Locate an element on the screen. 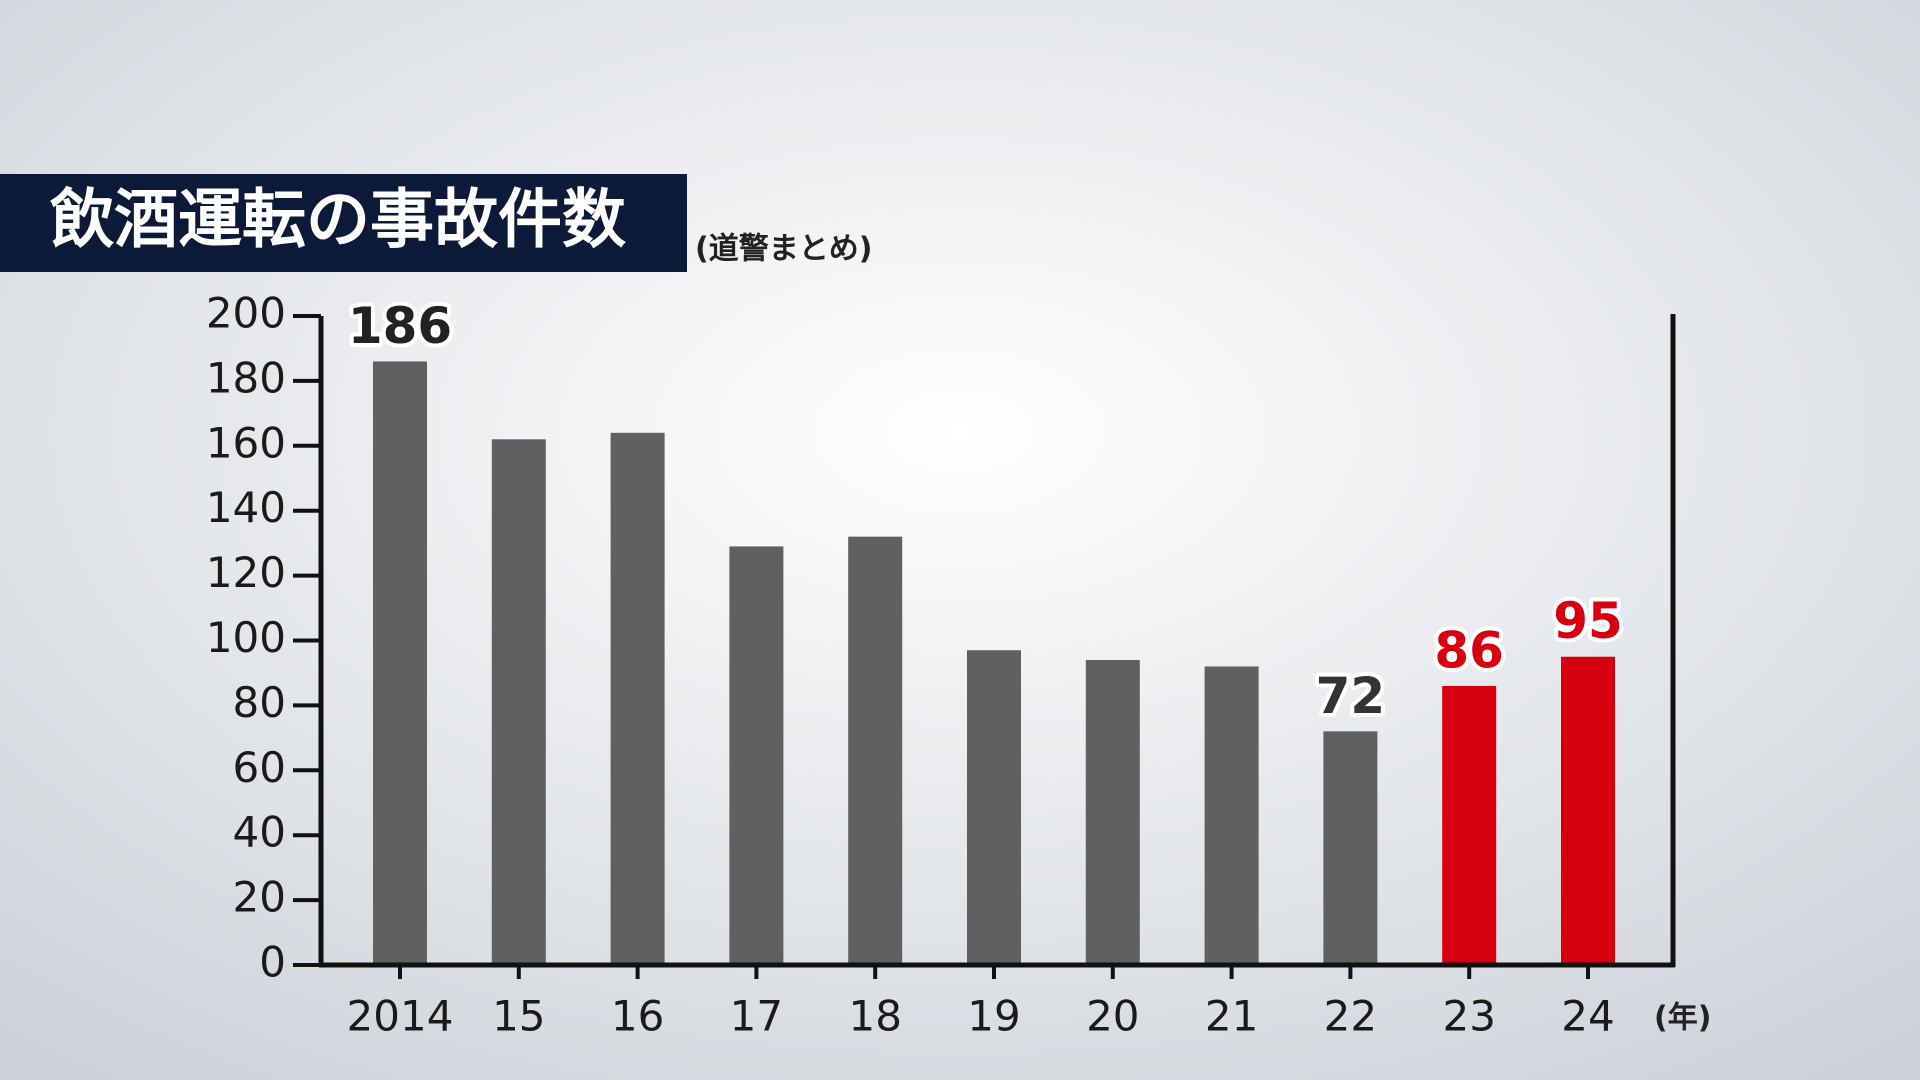  x-tick-label: 21 is located at coordinates (1231, 1016).